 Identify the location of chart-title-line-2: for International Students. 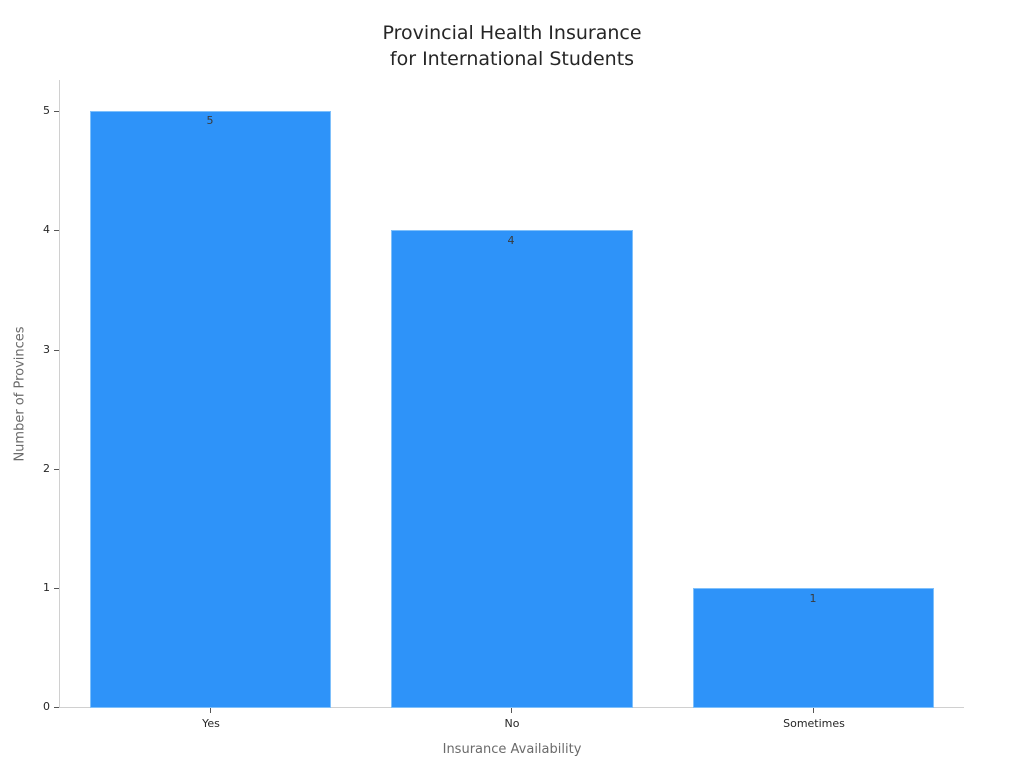
(512, 59).